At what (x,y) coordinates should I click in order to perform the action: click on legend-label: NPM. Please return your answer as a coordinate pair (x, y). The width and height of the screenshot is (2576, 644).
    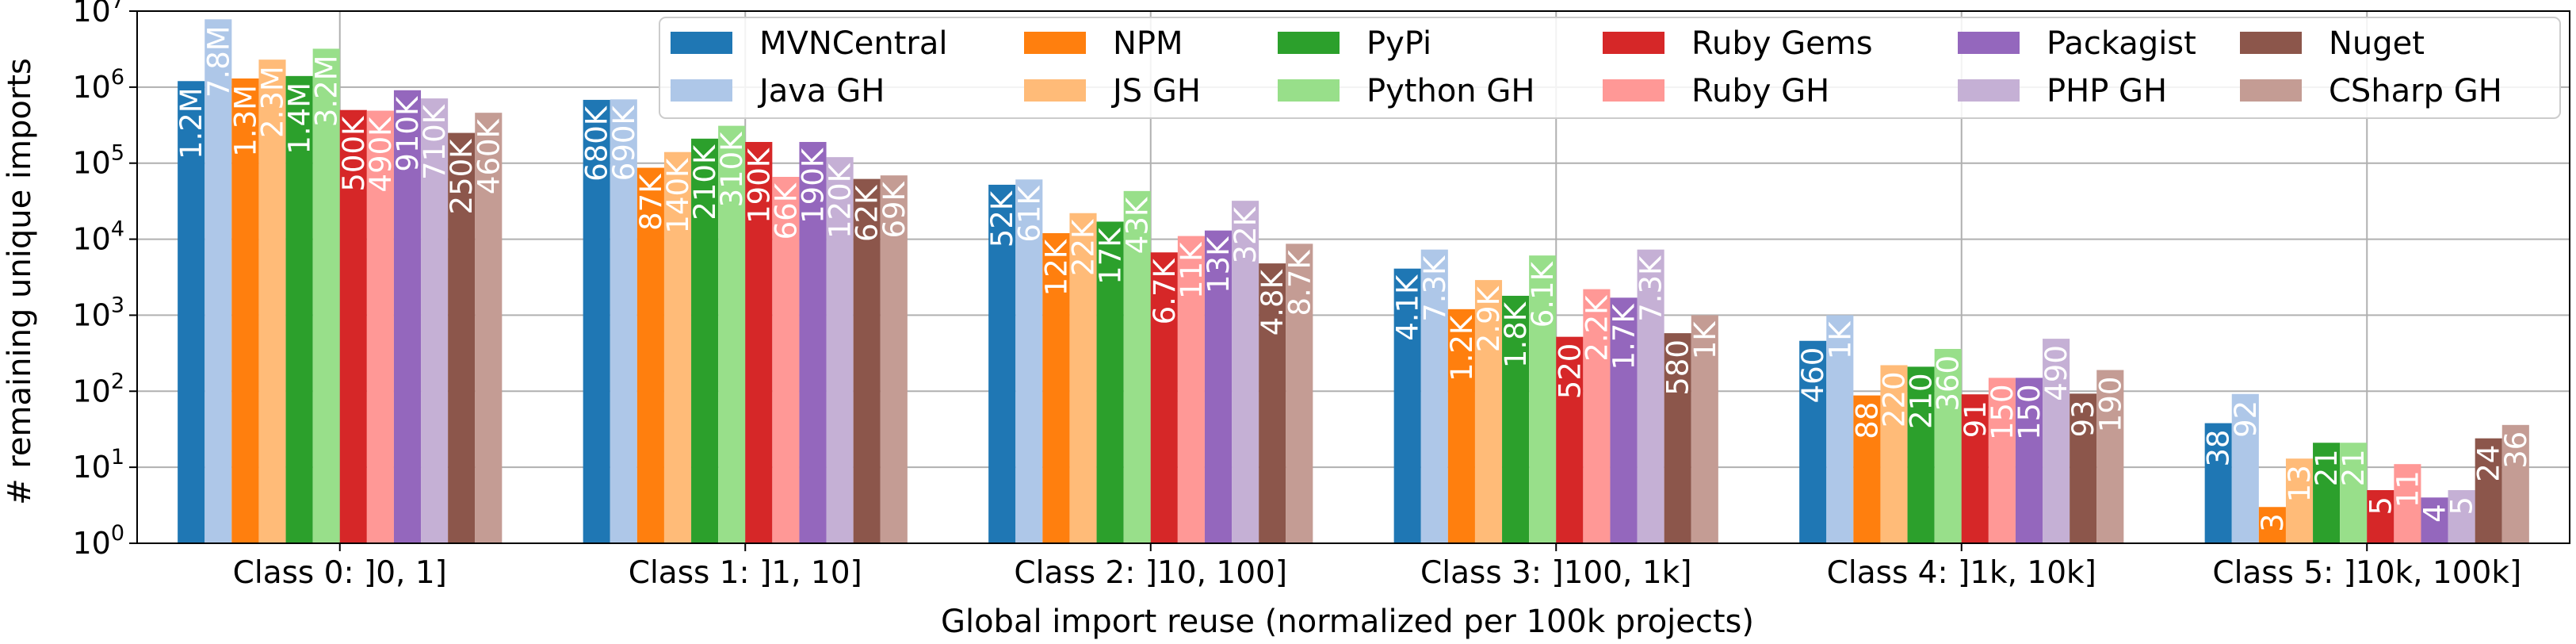
    Looking at the image, I should click on (1148, 43).